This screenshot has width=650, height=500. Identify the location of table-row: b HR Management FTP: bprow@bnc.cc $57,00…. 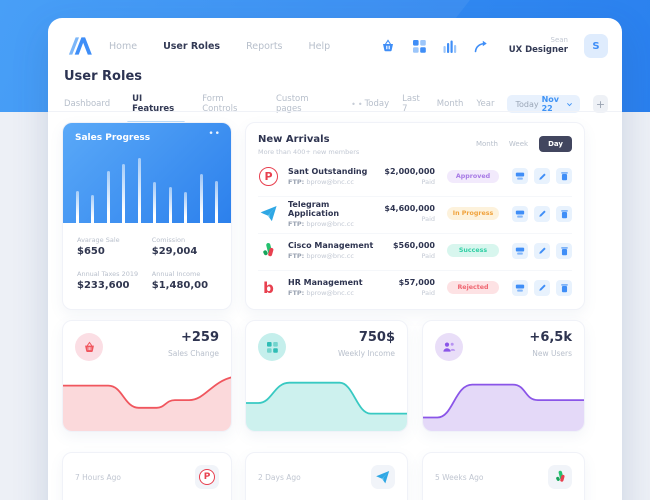
(415, 287).